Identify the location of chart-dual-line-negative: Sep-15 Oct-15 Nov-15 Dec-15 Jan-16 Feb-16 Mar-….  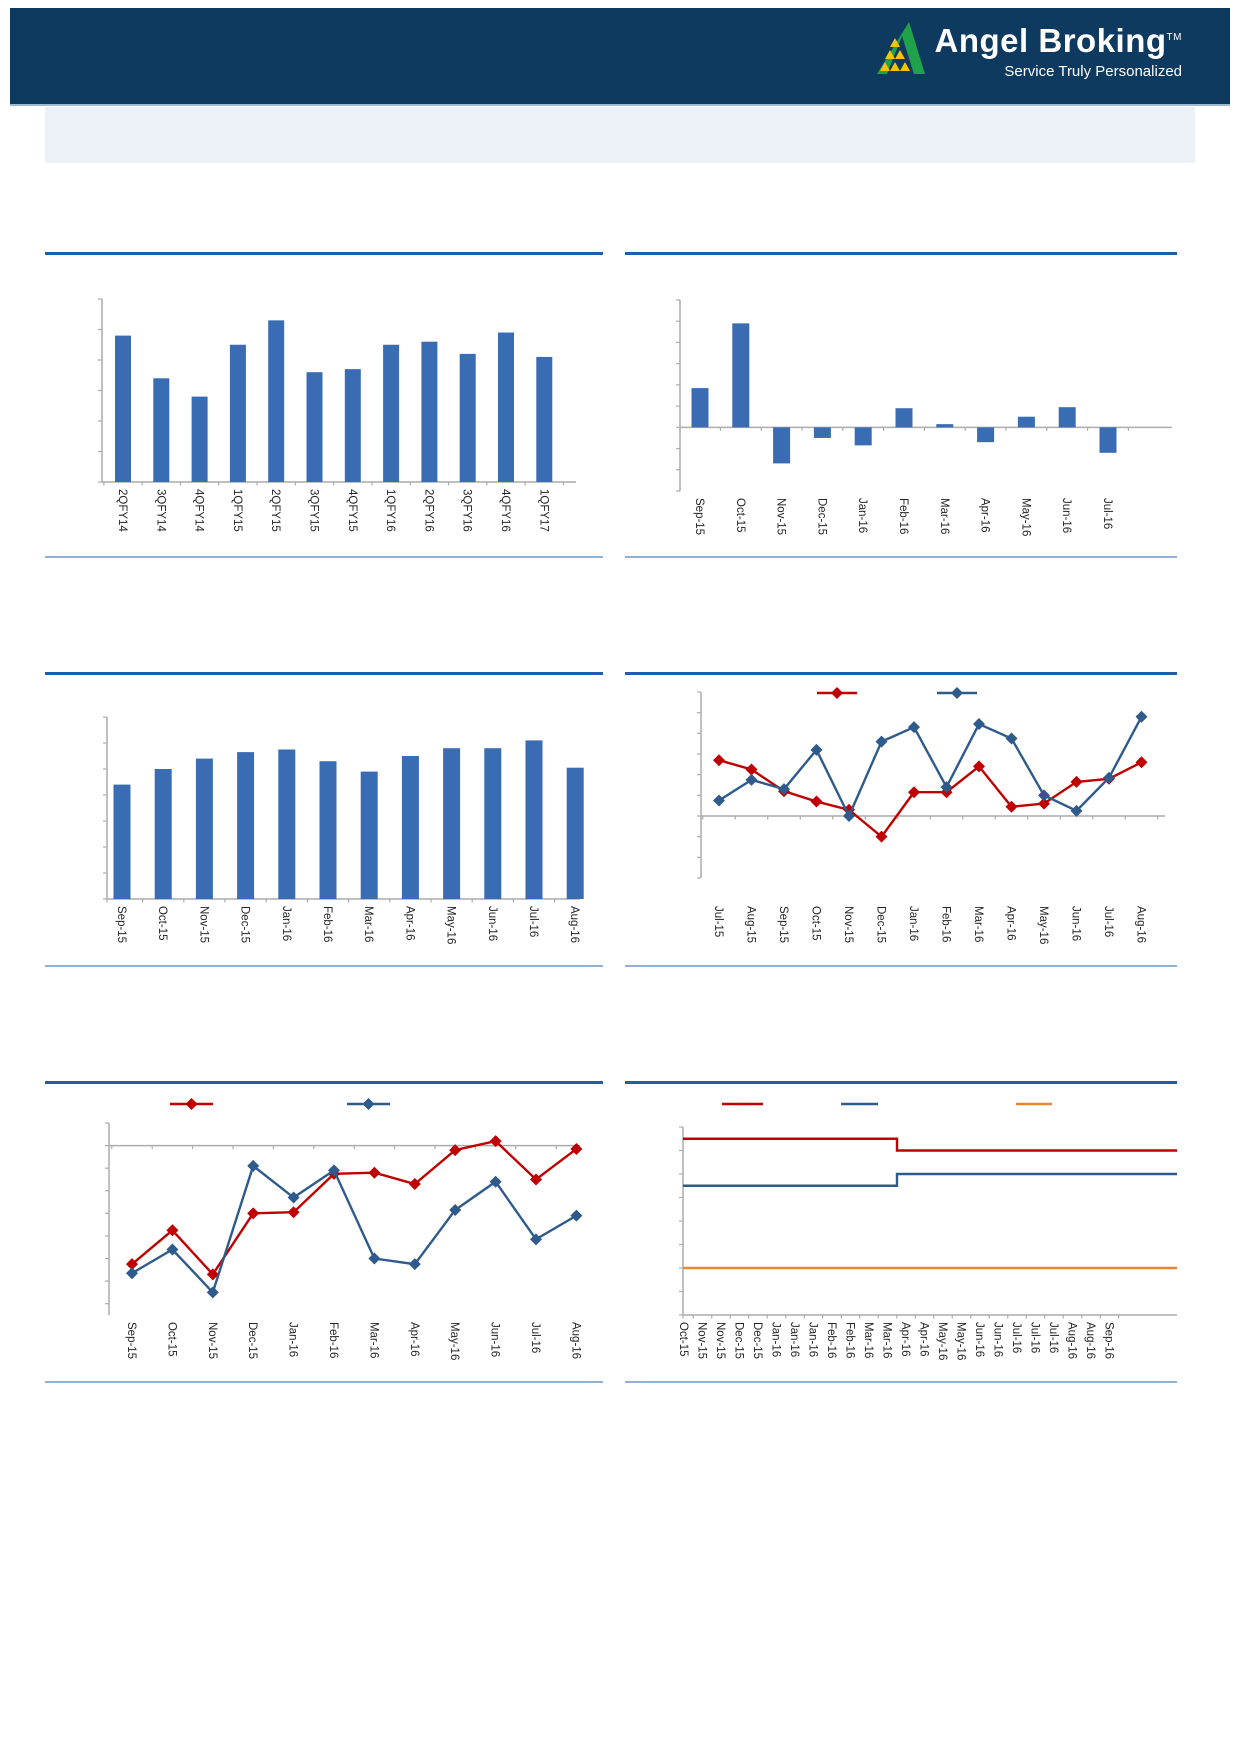
(344, 1229).